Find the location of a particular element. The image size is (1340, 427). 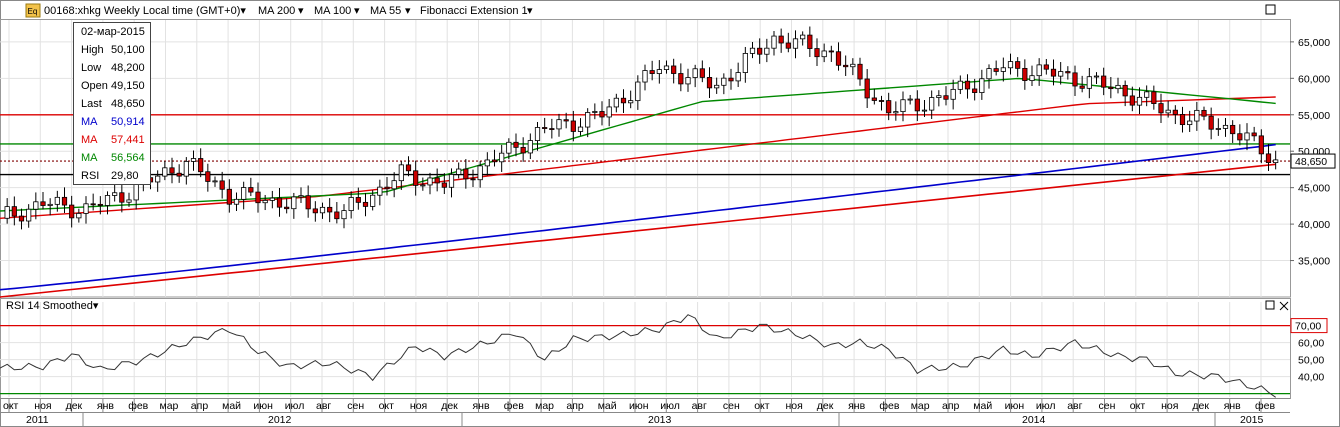

tooltip-open-value: 49,150 is located at coordinates (128, 86).